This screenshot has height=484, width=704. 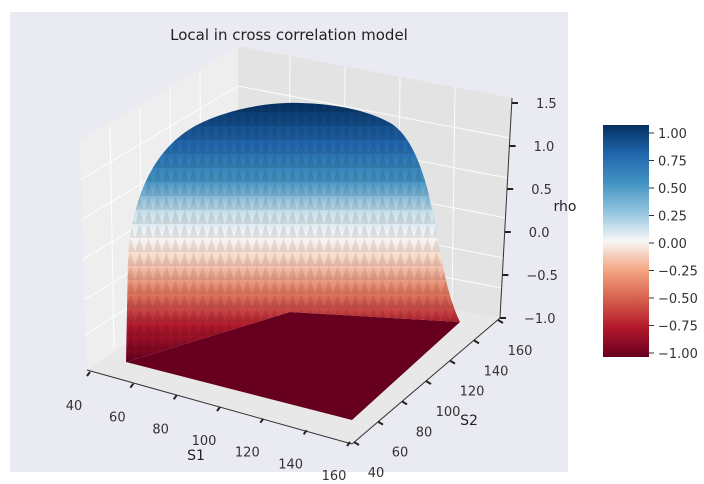 I want to click on z-axis-label: rho, so click(x=565, y=207).